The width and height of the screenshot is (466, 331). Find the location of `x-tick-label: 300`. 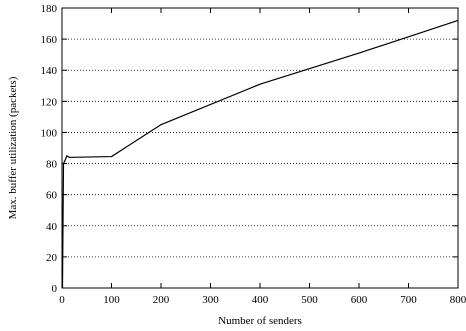

x-tick-label: 300 is located at coordinates (210, 300).